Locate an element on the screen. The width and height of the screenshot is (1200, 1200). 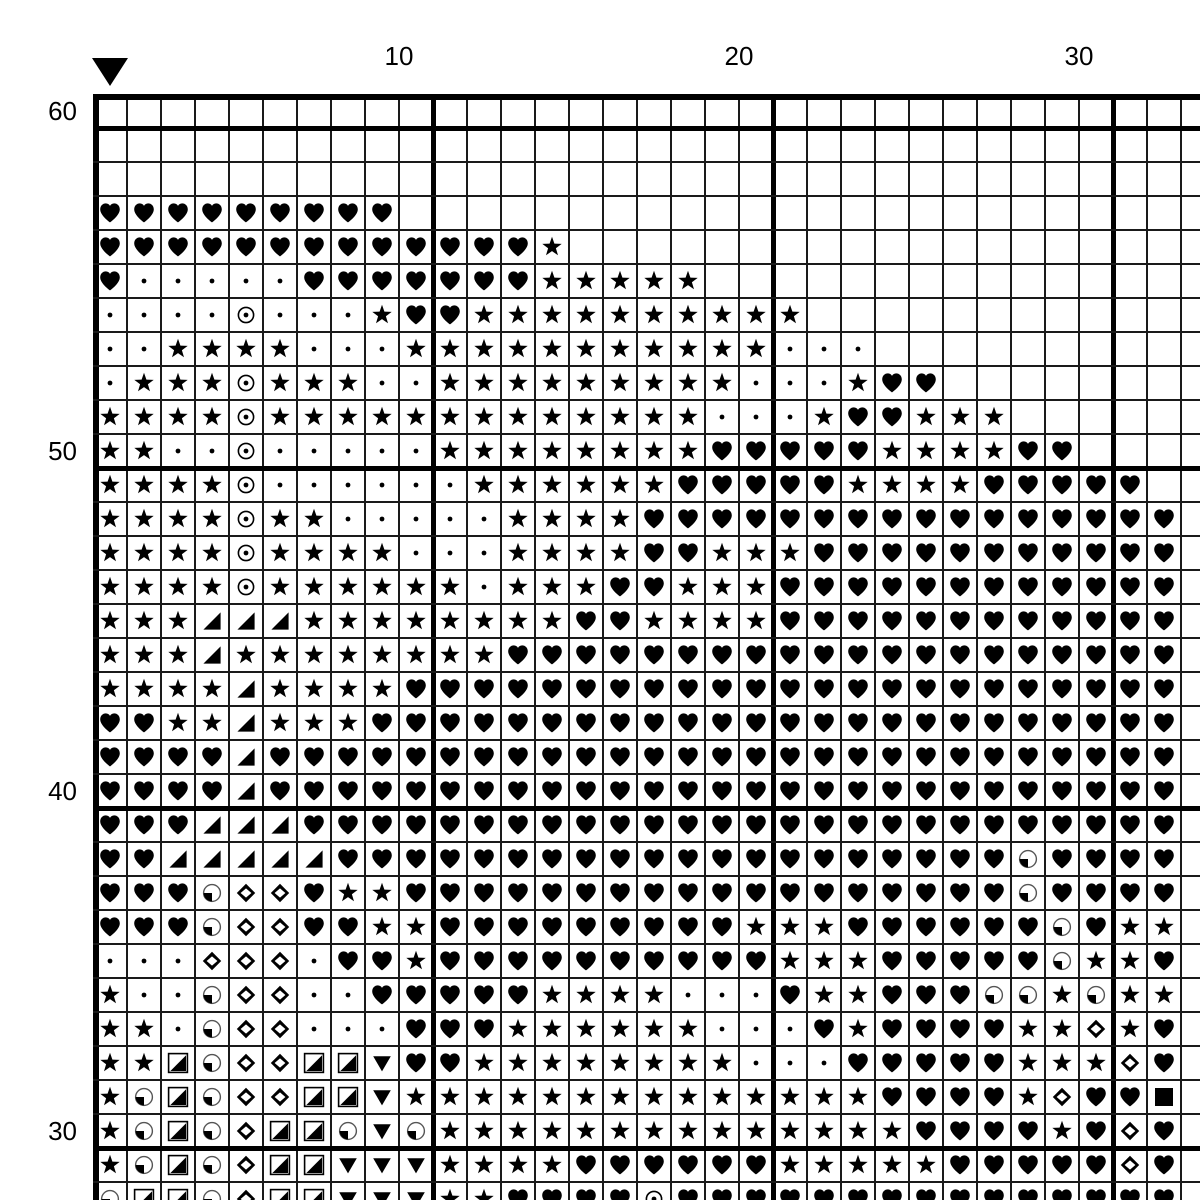
stitch-cell-quarter is located at coordinates (1096, 995).